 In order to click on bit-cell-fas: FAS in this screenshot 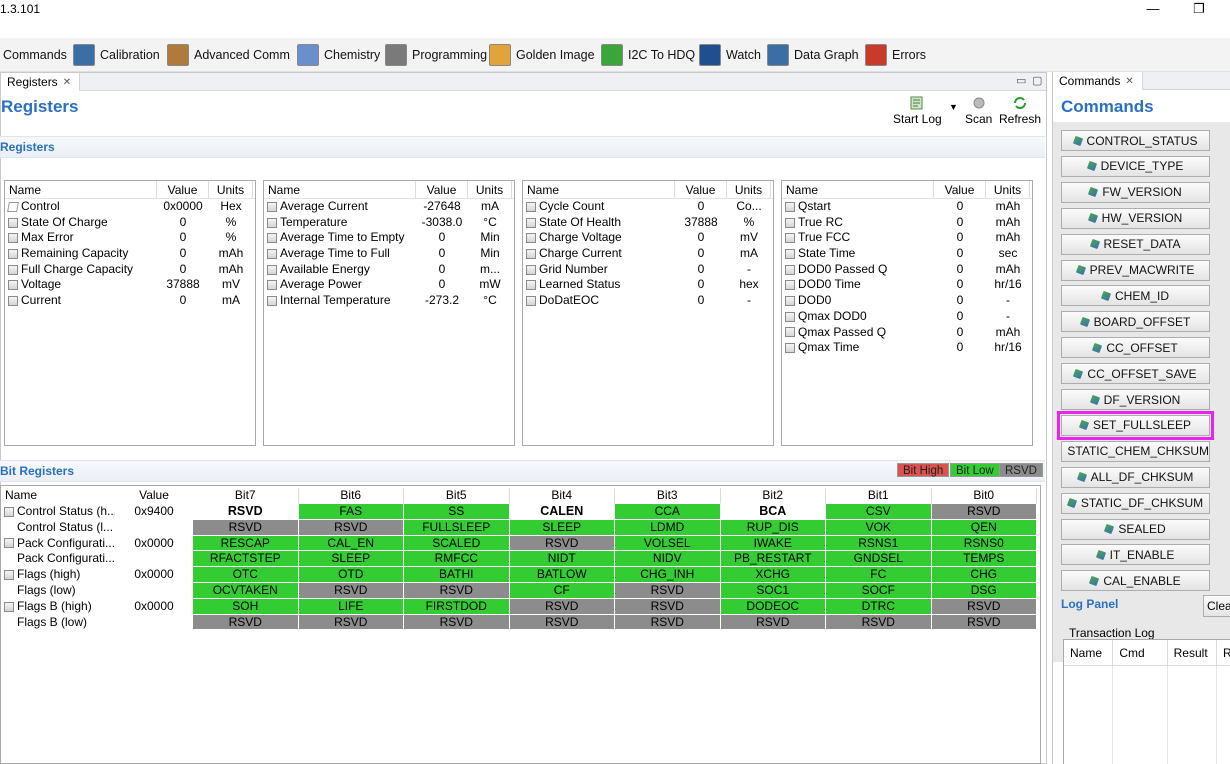, I will do `click(351, 512)`.